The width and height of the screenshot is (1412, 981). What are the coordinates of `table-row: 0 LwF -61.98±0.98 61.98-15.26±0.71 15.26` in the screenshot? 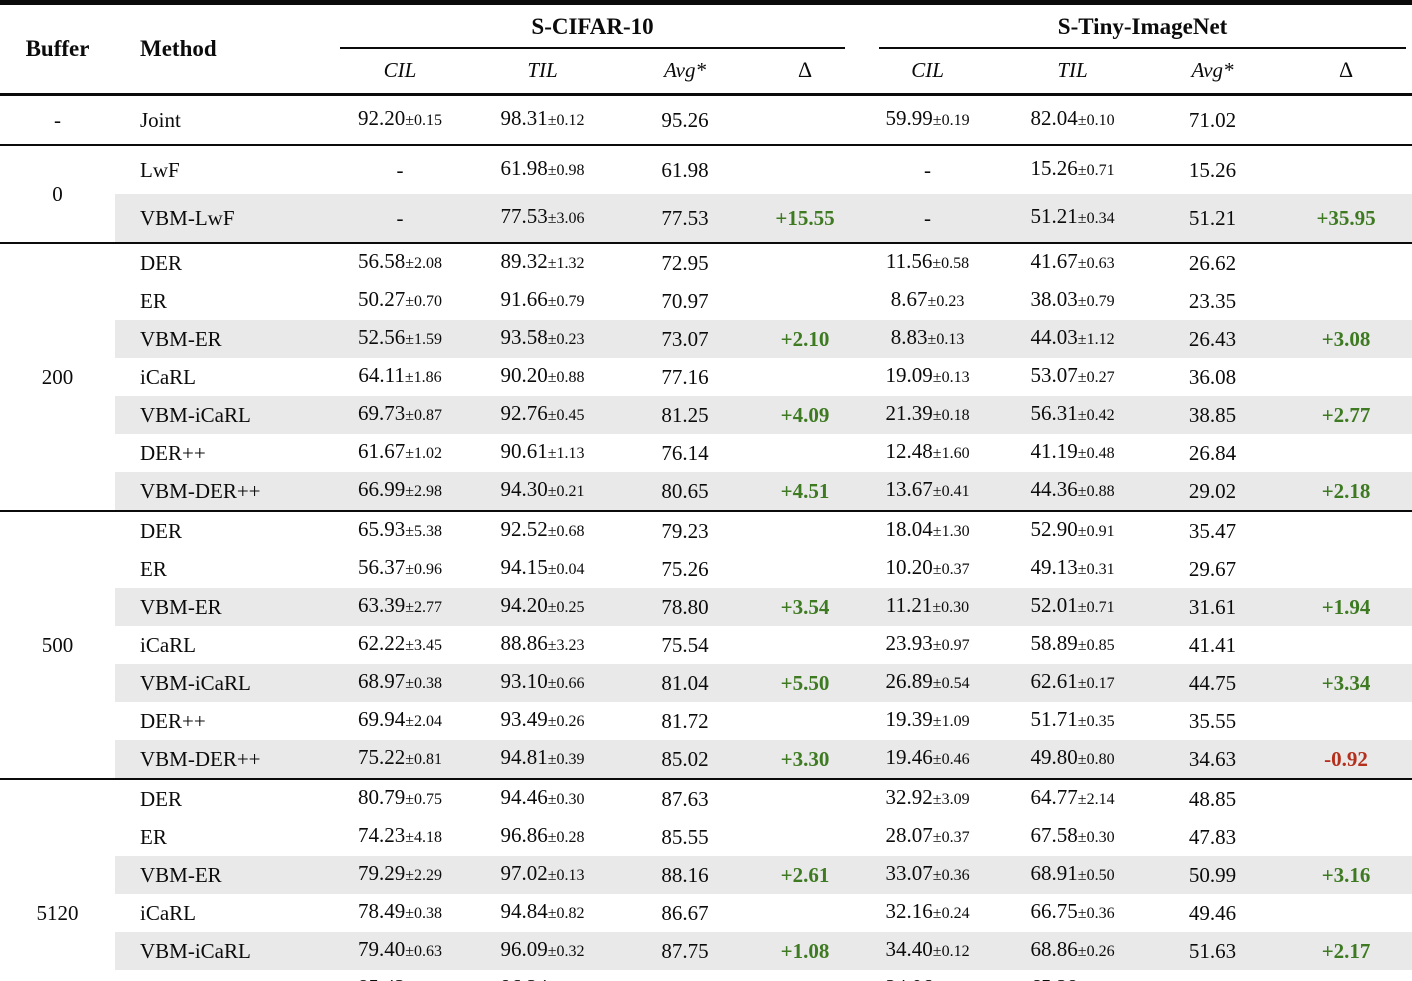 It's located at (706, 193).